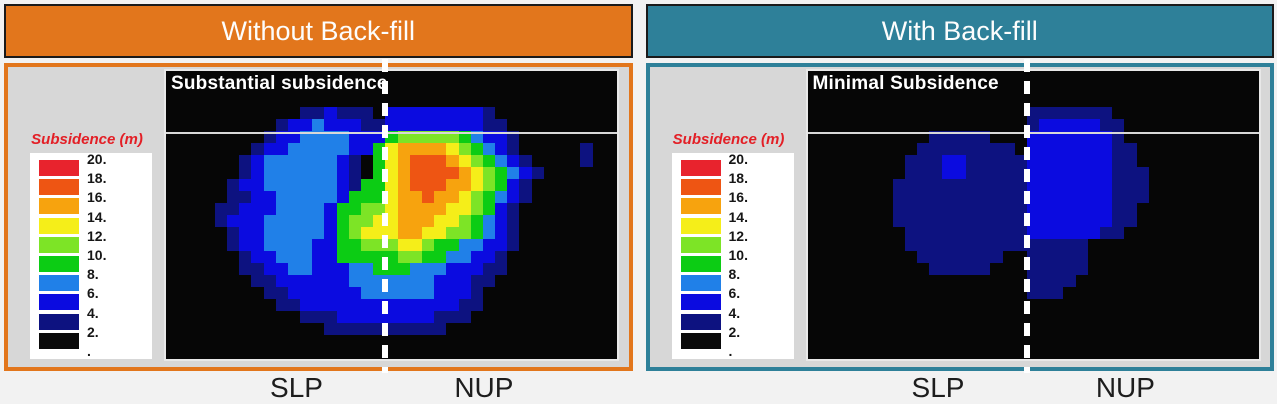 Image resolution: width=1277 pixels, height=404 pixels. I want to click on legend-colorbar: 20. 18. 16. 14. 12. 10. 8. 6. 4. 2.., so click(732, 255).